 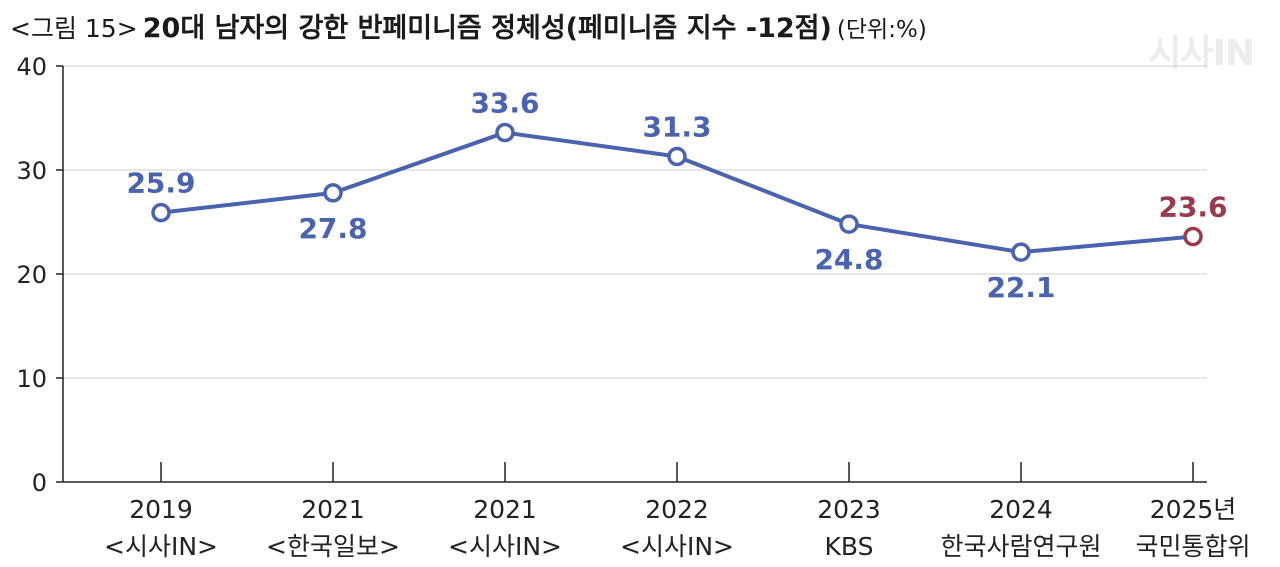 What do you see at coordinates (31, 275) in the screenshot?
I see `y-tick-label: 20` at bounding box center [31, 275].